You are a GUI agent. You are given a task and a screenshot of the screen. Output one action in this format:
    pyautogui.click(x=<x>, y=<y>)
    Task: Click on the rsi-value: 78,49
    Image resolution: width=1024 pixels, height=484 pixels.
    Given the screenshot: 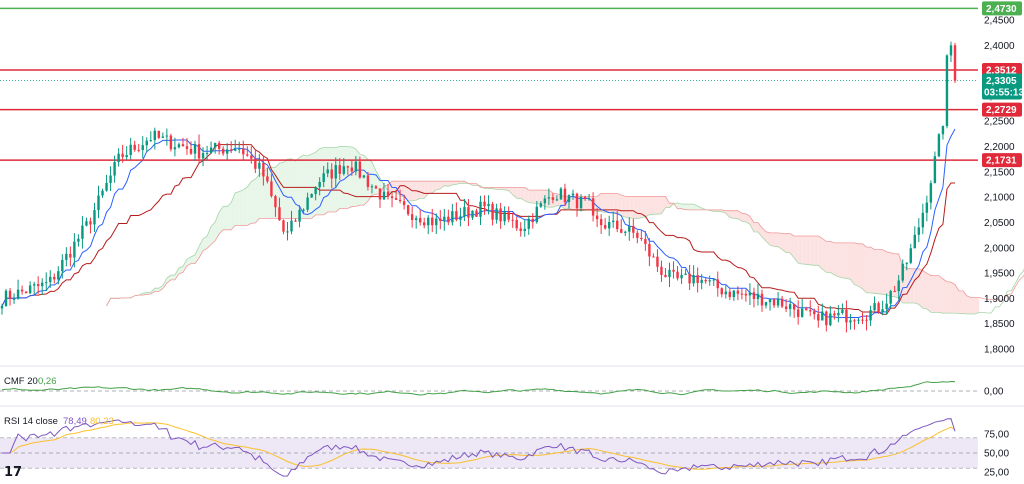 What is the action you would take?
    pyautogui.click(x=75, y=421)
    